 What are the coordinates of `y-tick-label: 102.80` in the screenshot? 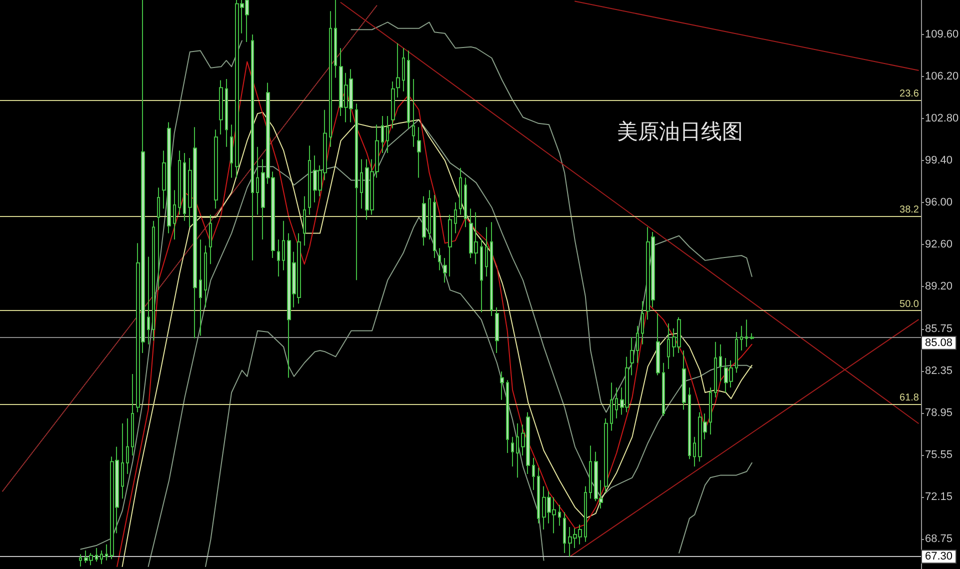 It's located at (942, 118).